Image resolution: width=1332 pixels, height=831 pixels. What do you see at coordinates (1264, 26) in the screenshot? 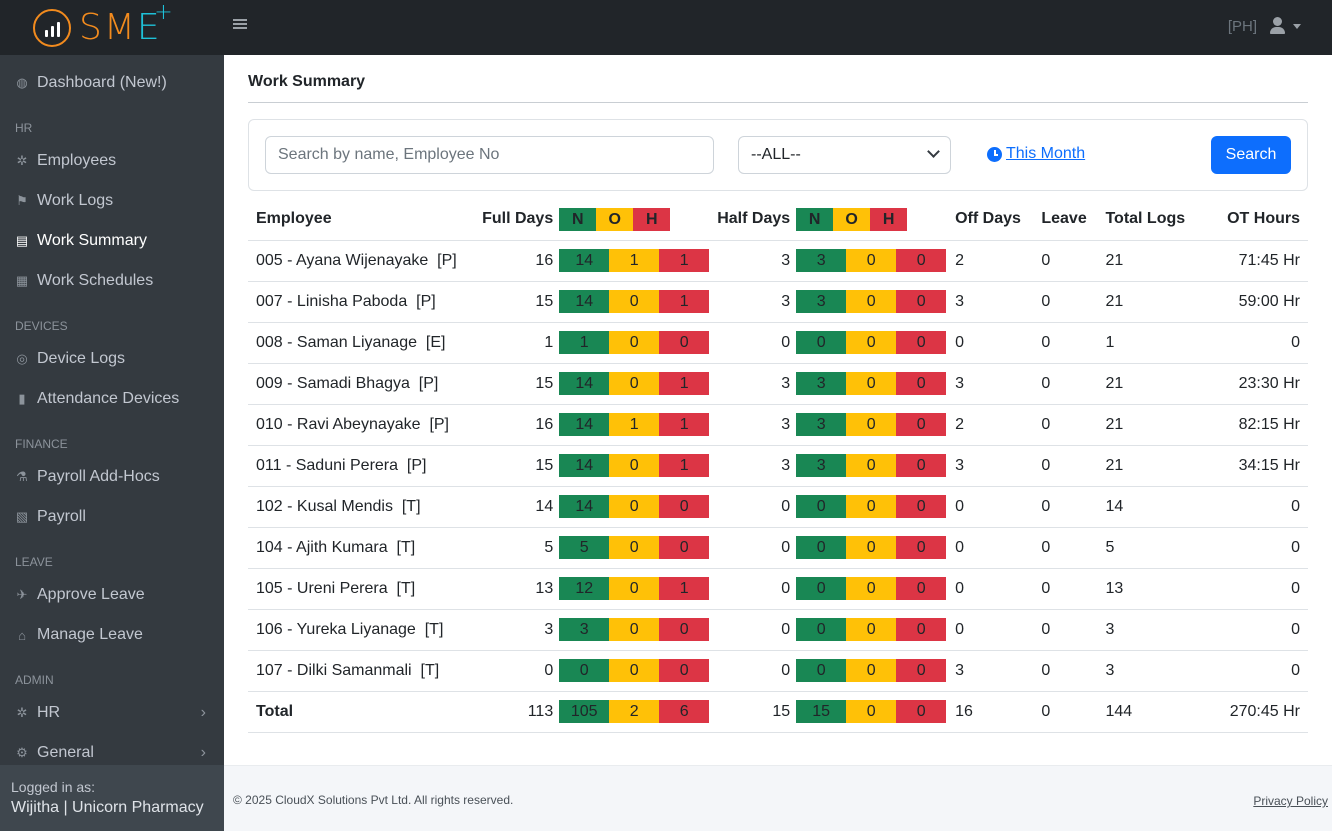
I see `user-menu: [PH]` at bounding box center [1264, 26].